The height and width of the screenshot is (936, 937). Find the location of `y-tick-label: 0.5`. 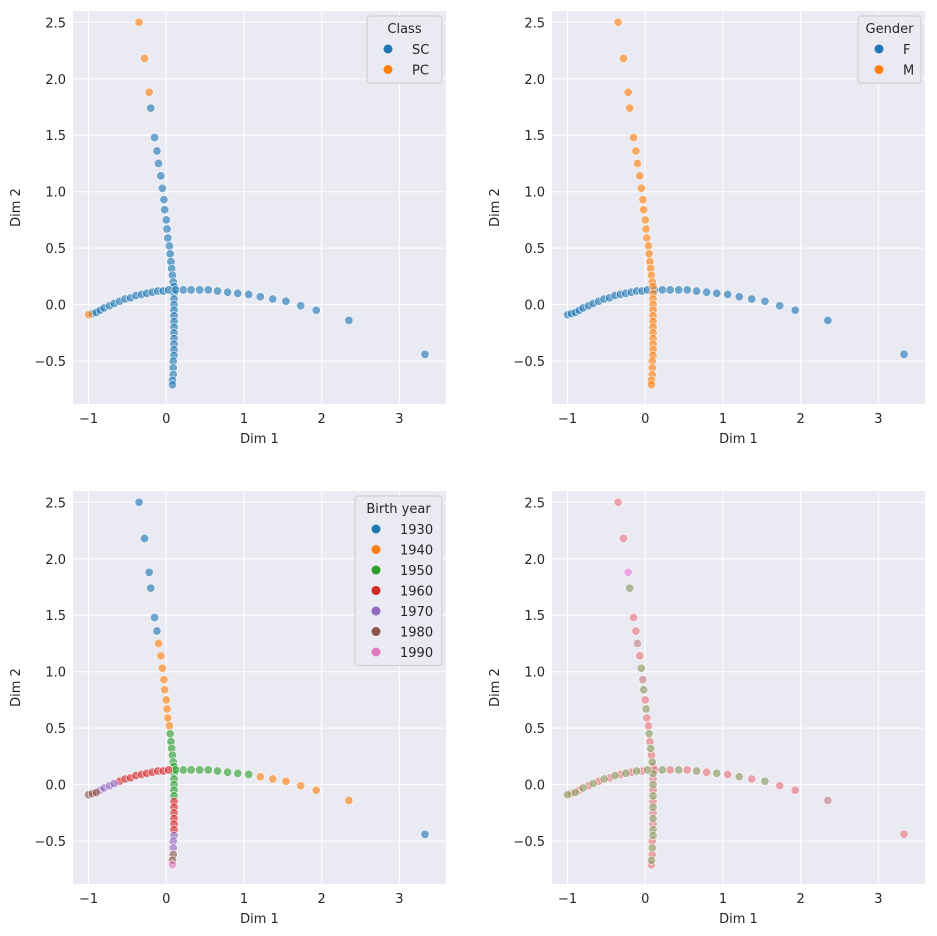

y-tick-label: 0.5 is located at coordinates (534, 249).